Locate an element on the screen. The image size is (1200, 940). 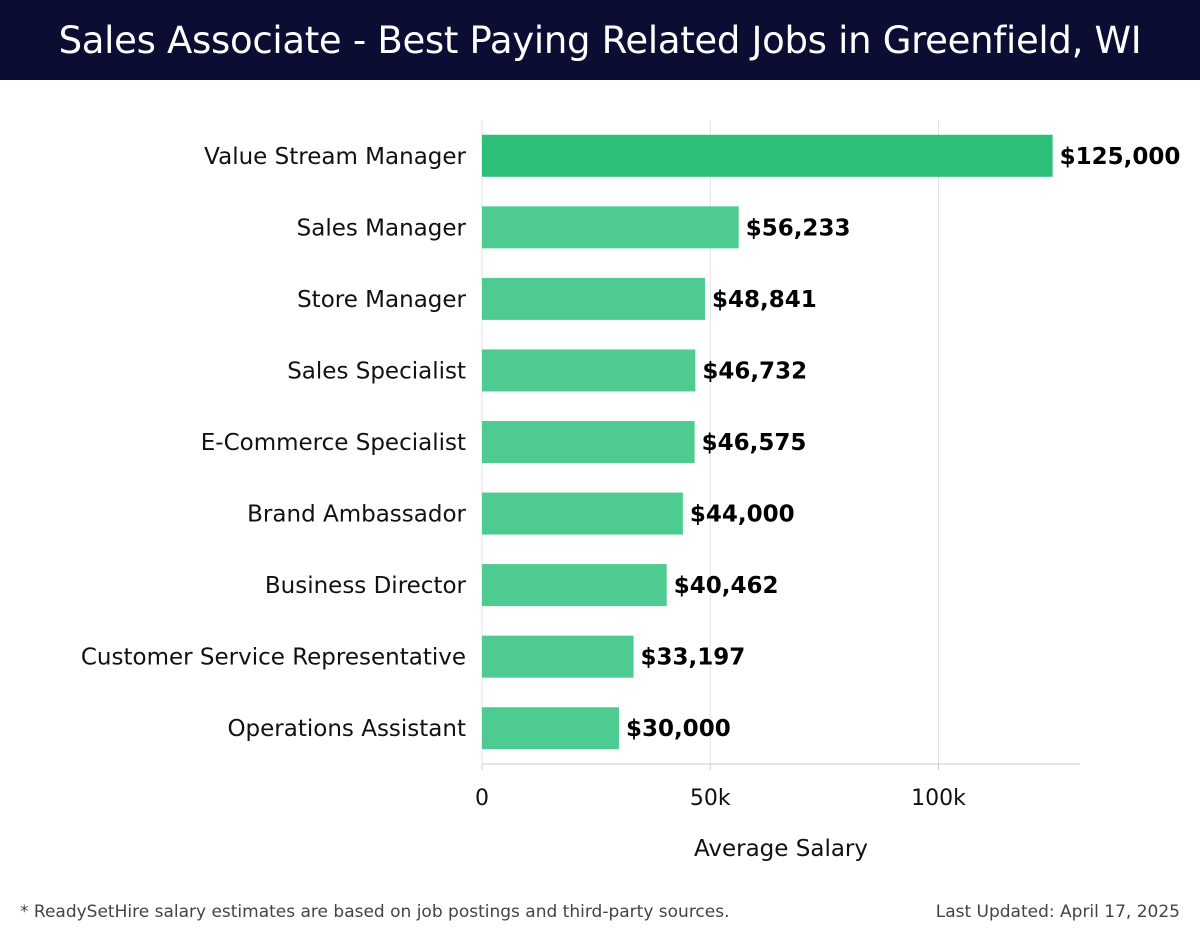
x-axis-title: Average Salary is located at coordinates (781, 849).